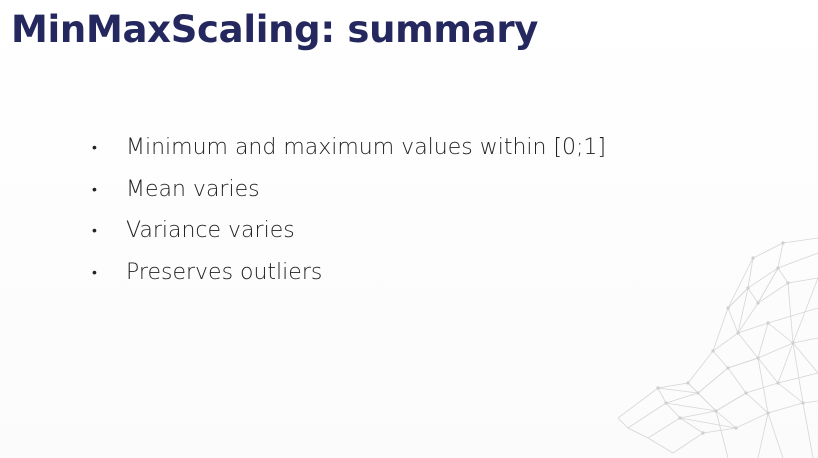 The image size is (818, 458). What do you see at coordinates (349, 273) in the screenshot?
I see `bullet-item: • Preserves outliers` at bounding box center [349, 273].